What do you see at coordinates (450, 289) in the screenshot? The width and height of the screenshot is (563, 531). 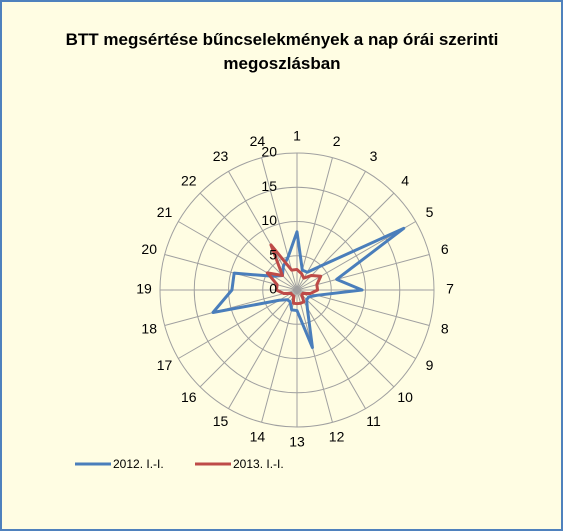 I see `category-label: 7` at bounding box center [450, 289].